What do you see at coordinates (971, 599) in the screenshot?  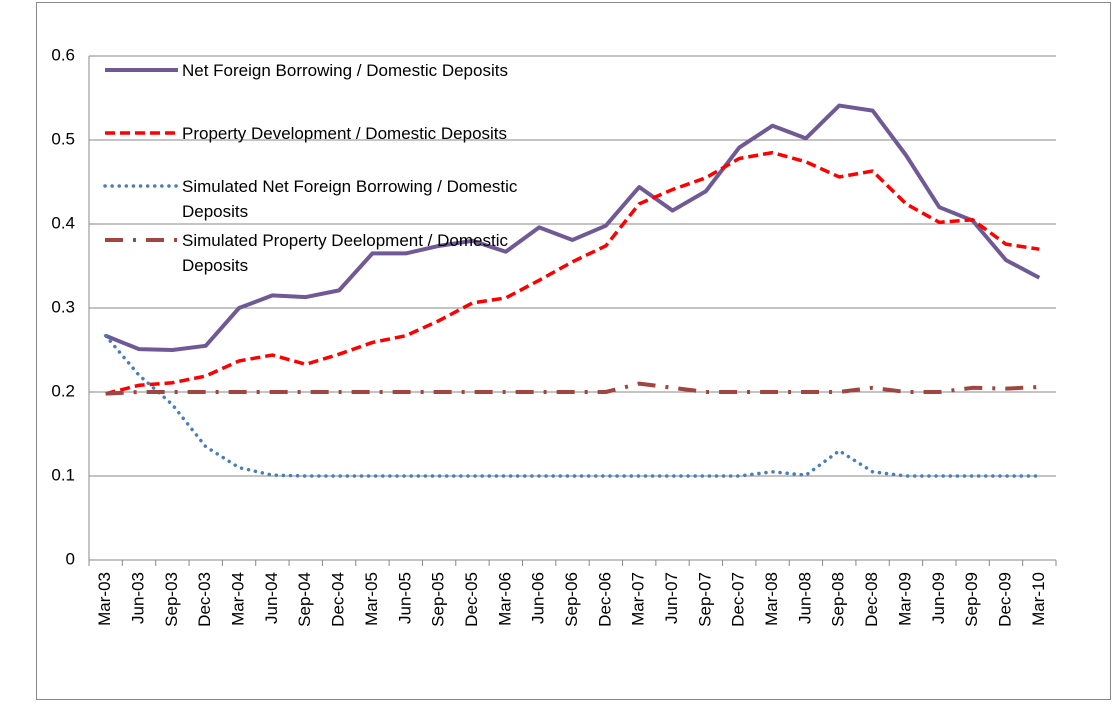 I see `x-tick-label: Sep-09` at bounding box center [971, 599].